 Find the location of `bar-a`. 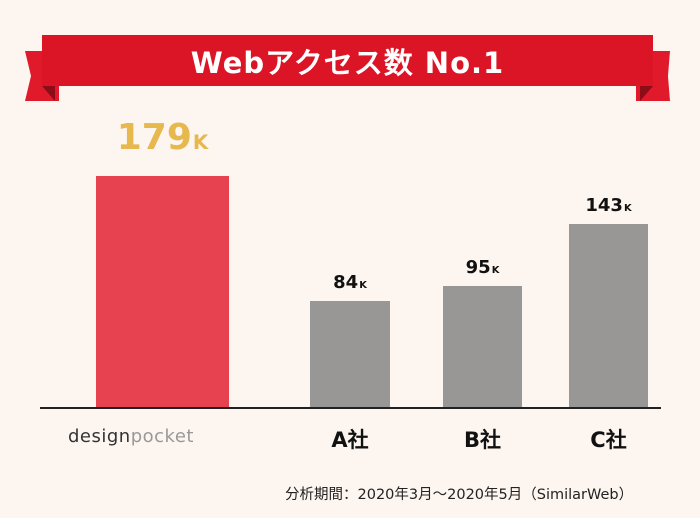

bar-a is located at coordinates (350, 354).